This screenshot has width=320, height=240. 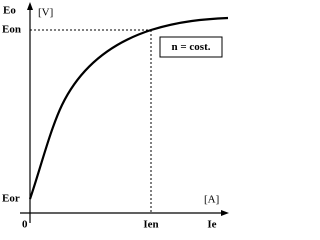 What do you see at coordinates (150, 225) in the screenshot?
I see `x-nominal-label: Ien` at bounding box center [150, 225].